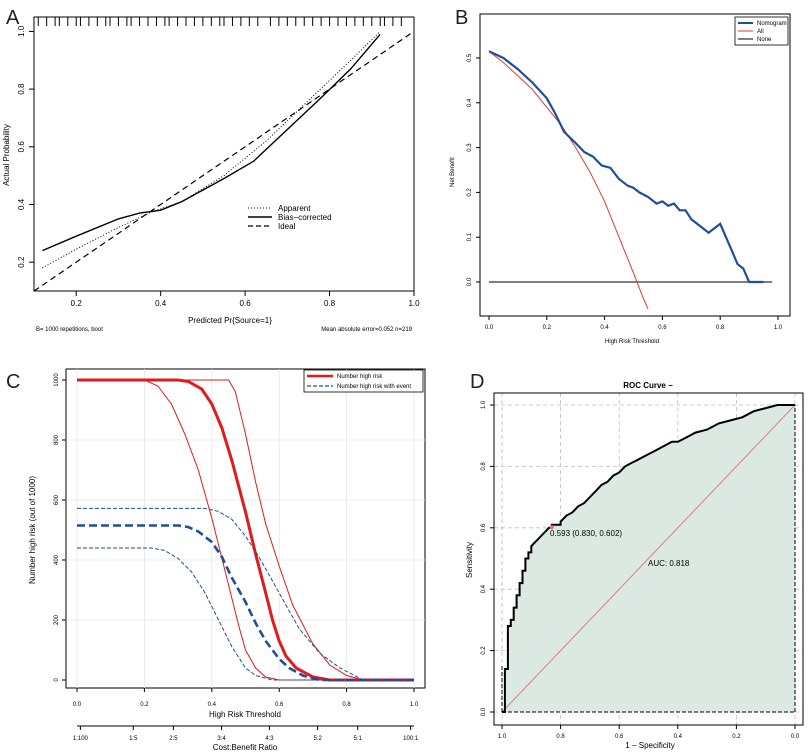 The width and height of the screenshot is (810, 753). Describe the element at coordinates (81, 739) in the screenshot. I see `panel-c-x2-tick-label: 1:100` at that location.